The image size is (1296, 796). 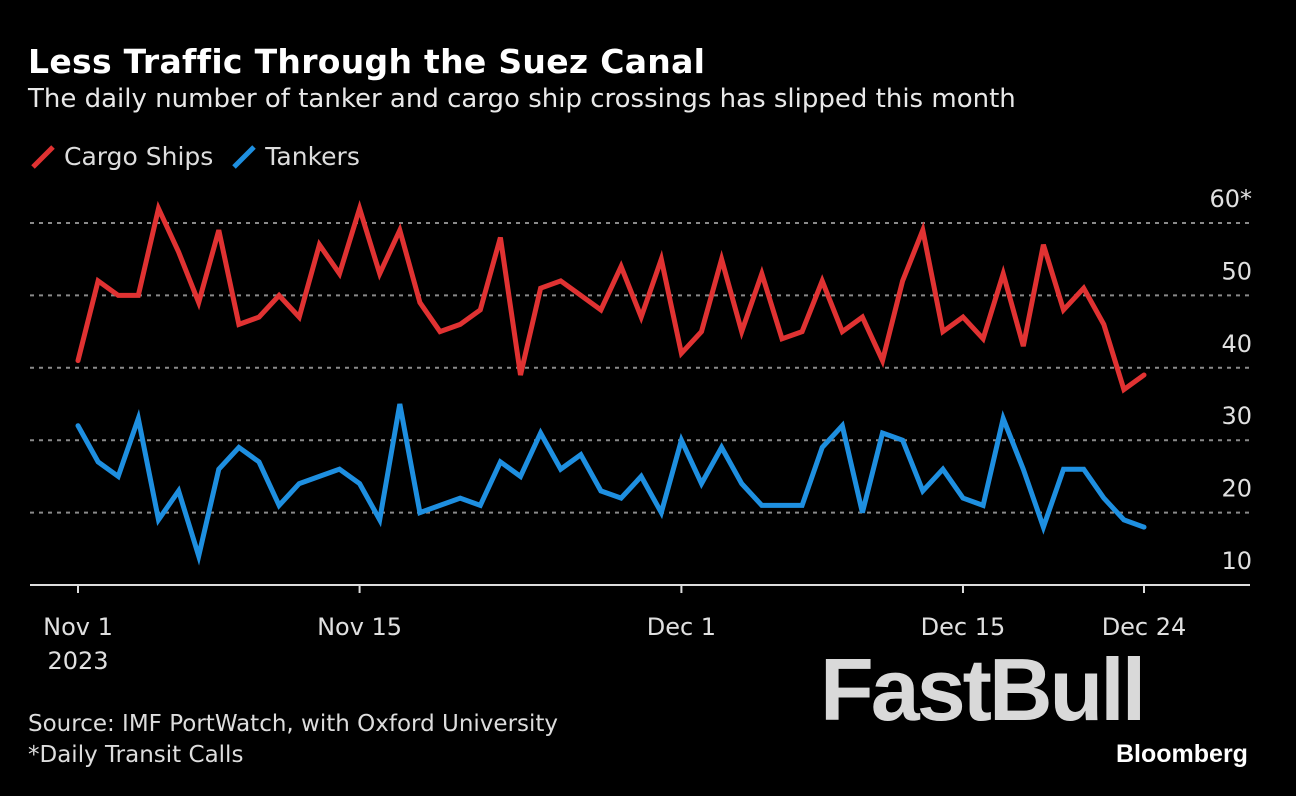 I want to click on legend-item-cargo: Cargo Ships, so click(x=121, y=156).